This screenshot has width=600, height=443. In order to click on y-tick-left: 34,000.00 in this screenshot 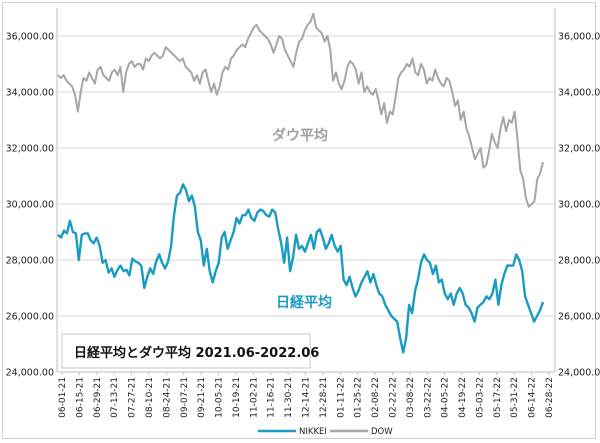, I will do `click(30, 93)`.